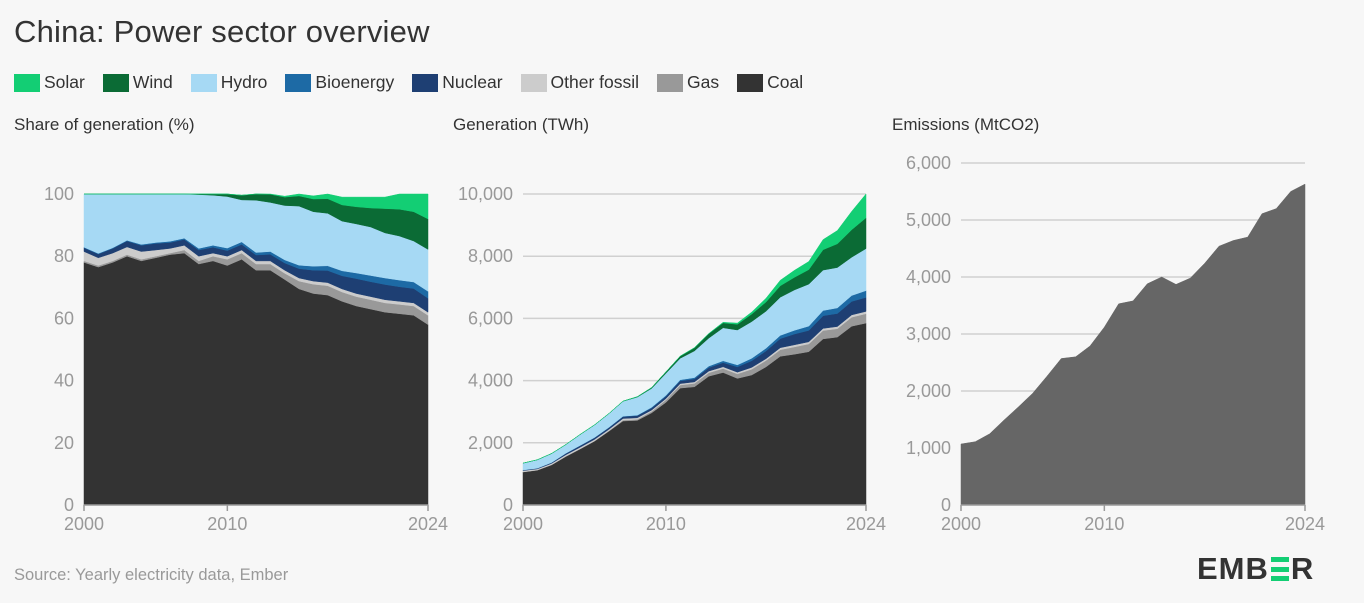 The width and height of the screenshot is (1364, 603). I want to click on legend-swatch-gas, so click(670, 82).